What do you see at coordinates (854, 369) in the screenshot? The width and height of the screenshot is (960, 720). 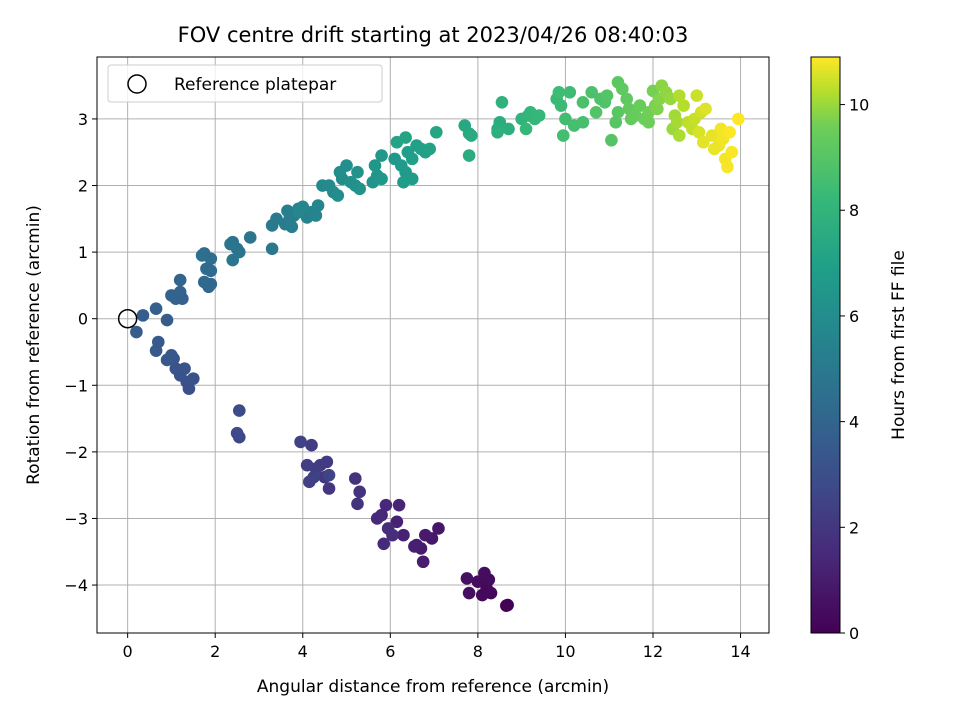 I see `colorbar-ticks: 0 2 4 6 8 10` at bounding box center [854, 369].